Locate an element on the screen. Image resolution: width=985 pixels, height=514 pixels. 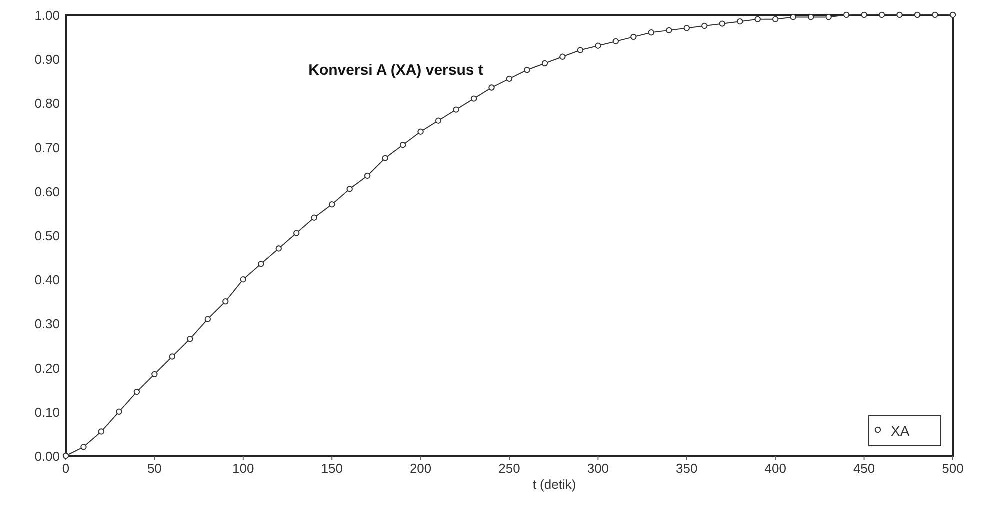
y-tick-label: 0.90 is located at coordinates (47, 60).